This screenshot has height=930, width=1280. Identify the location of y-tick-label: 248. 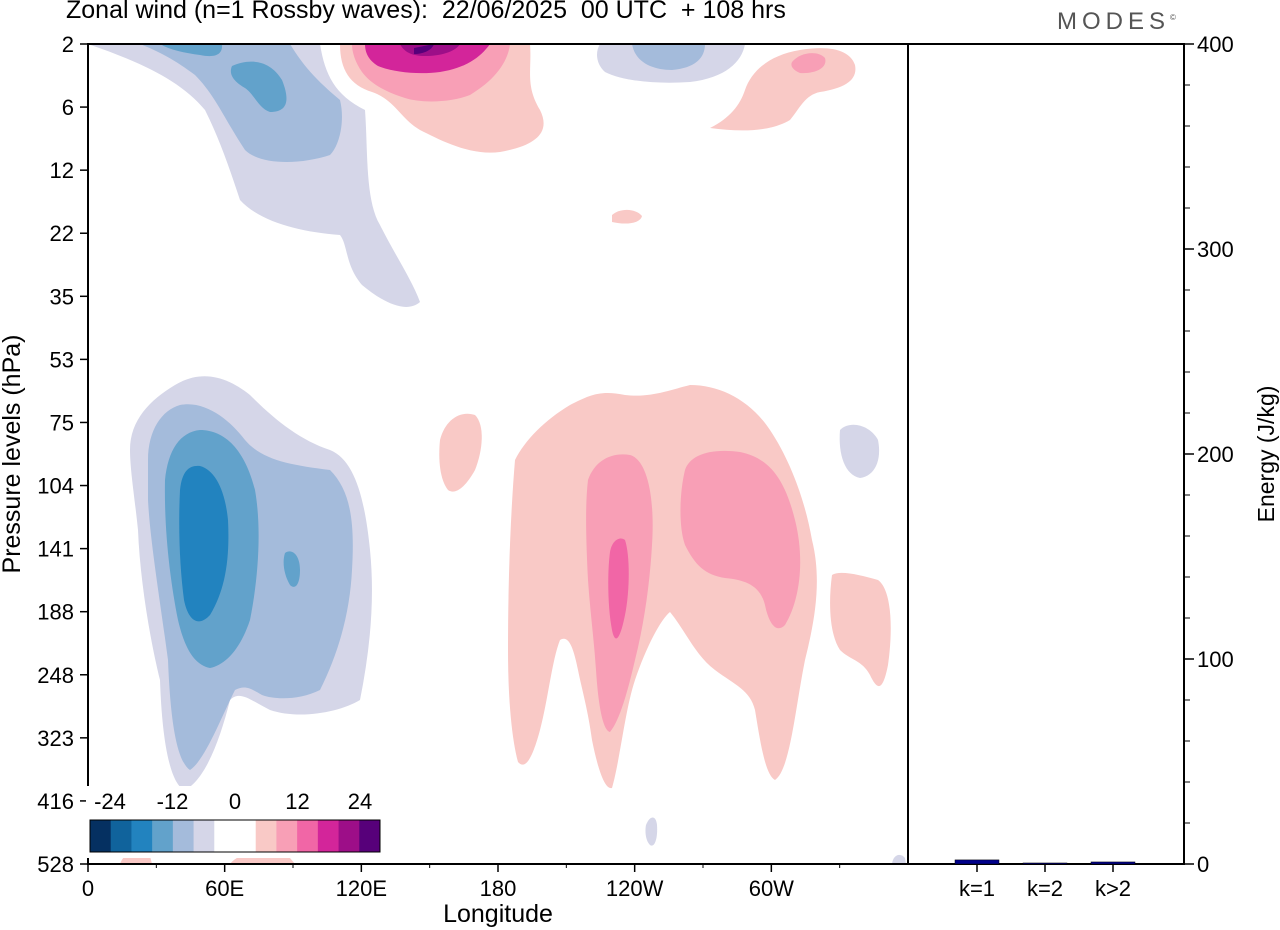
(55, 675).